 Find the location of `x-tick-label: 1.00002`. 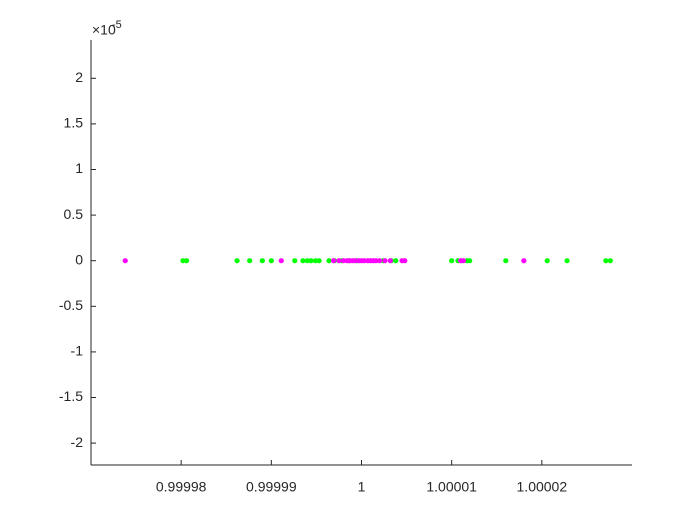

x-tick-label: 1.00002 is located at coordinates (542, 487).